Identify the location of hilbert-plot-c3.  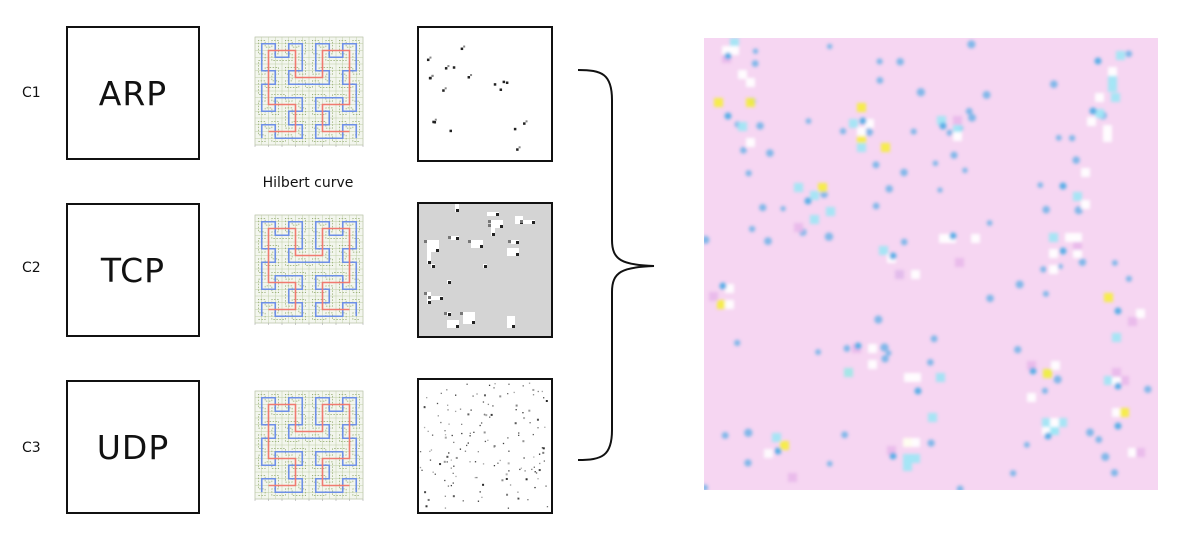
(309, 445).